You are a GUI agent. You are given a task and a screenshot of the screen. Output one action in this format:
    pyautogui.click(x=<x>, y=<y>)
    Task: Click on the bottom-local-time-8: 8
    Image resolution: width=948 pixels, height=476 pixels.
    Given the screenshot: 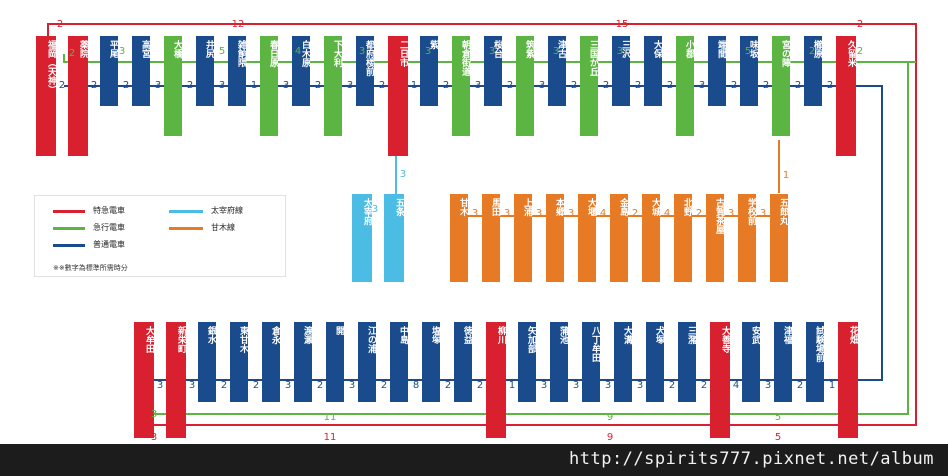 What is the action you would take?
    pyautogui.click(x=416, y=385)
    